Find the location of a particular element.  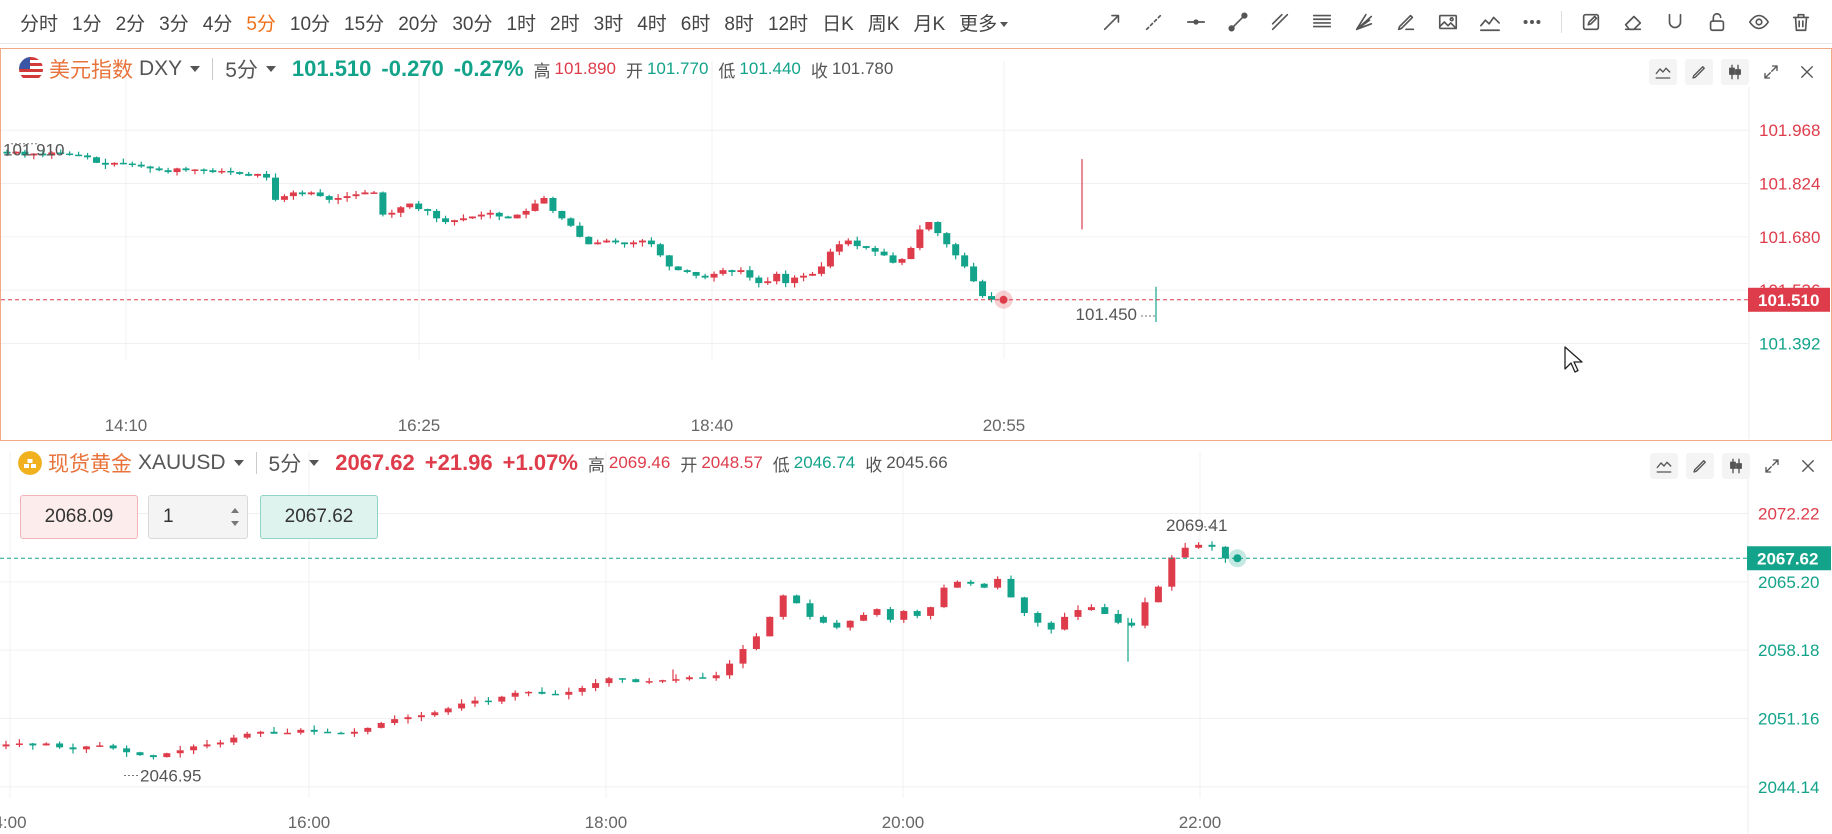

low-label: 低 is located at coordinates (727, 71).